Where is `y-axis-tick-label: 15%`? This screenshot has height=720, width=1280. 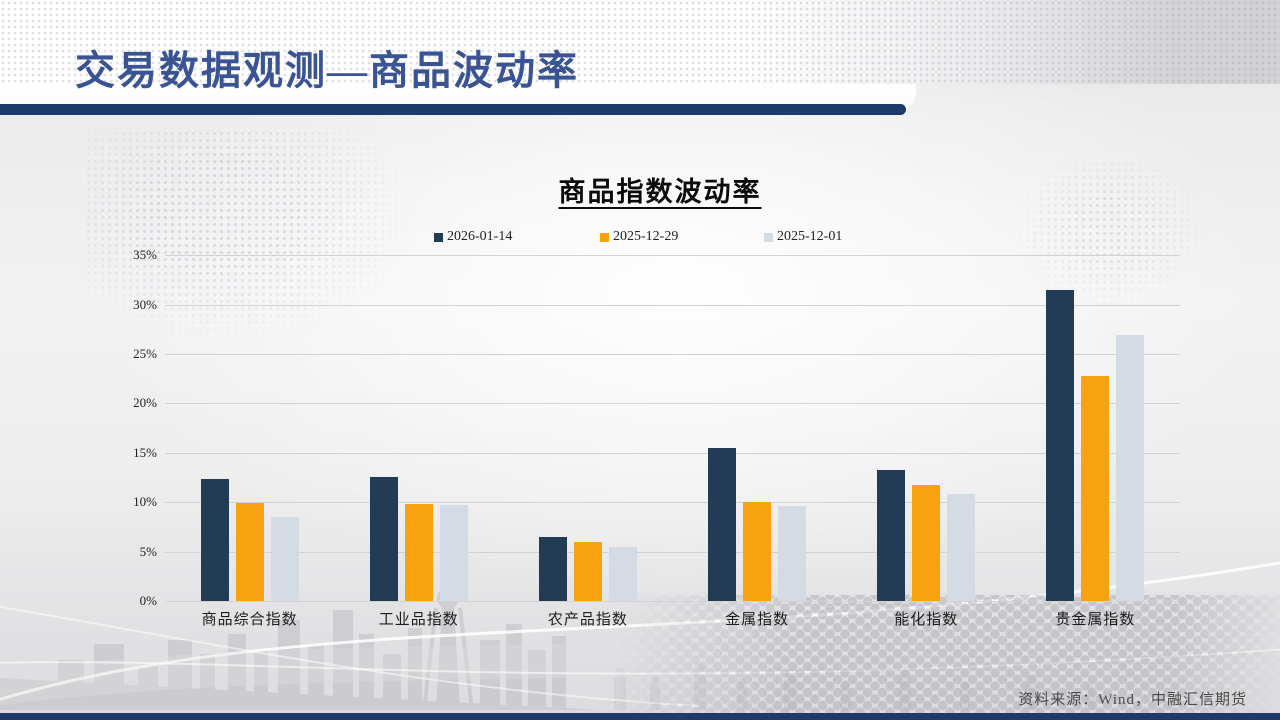 y-axis-tick-label: 15% is located at coordinates (145, 452).